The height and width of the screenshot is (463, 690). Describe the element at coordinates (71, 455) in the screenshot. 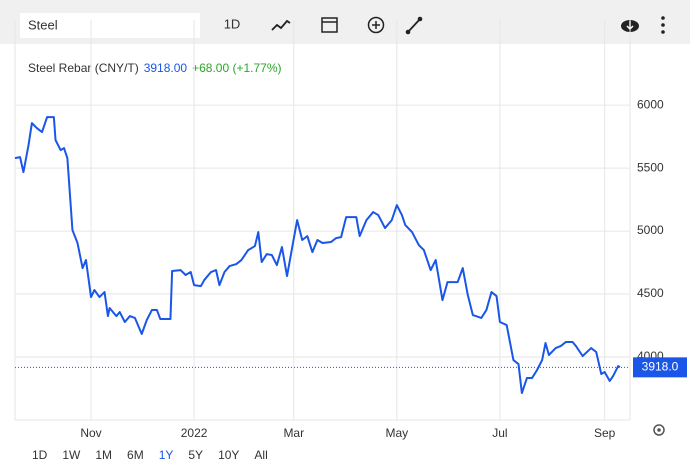

I see `range-button: 1W` at that location.